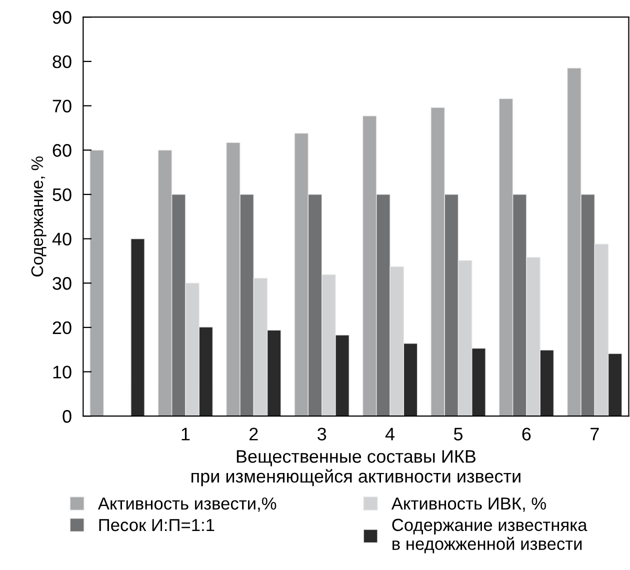 The width and height of the screenshot is (630, 570). Describe the element at coordinates (62, 372) in the screenshot. I see `y-tick-label: 10` at that location.